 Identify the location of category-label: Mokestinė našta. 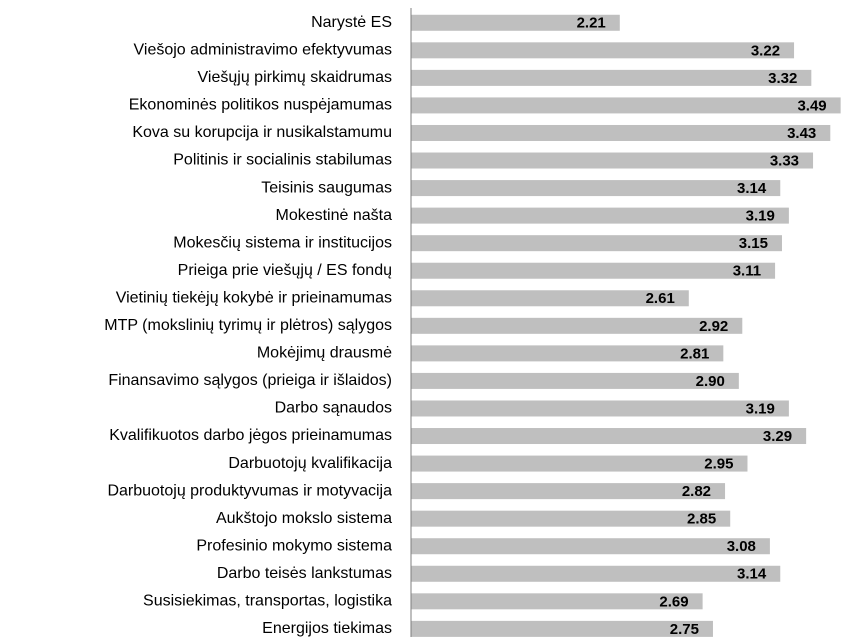
(333, 215).